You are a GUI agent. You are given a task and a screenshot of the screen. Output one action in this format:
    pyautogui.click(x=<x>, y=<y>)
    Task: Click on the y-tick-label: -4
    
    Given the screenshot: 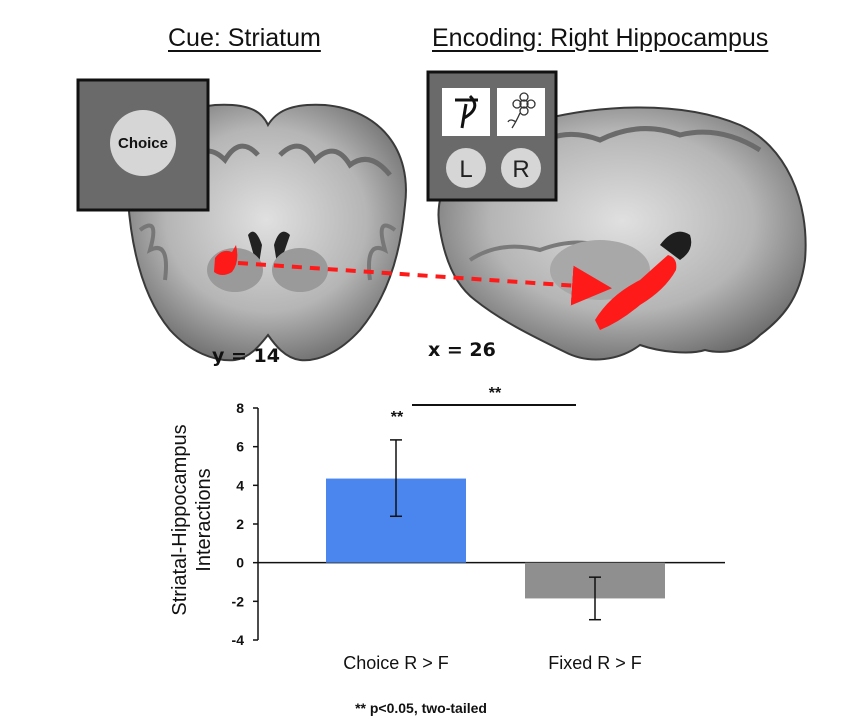 What is the action you would take?
    pyautogui.click(x=238, y=640)
    